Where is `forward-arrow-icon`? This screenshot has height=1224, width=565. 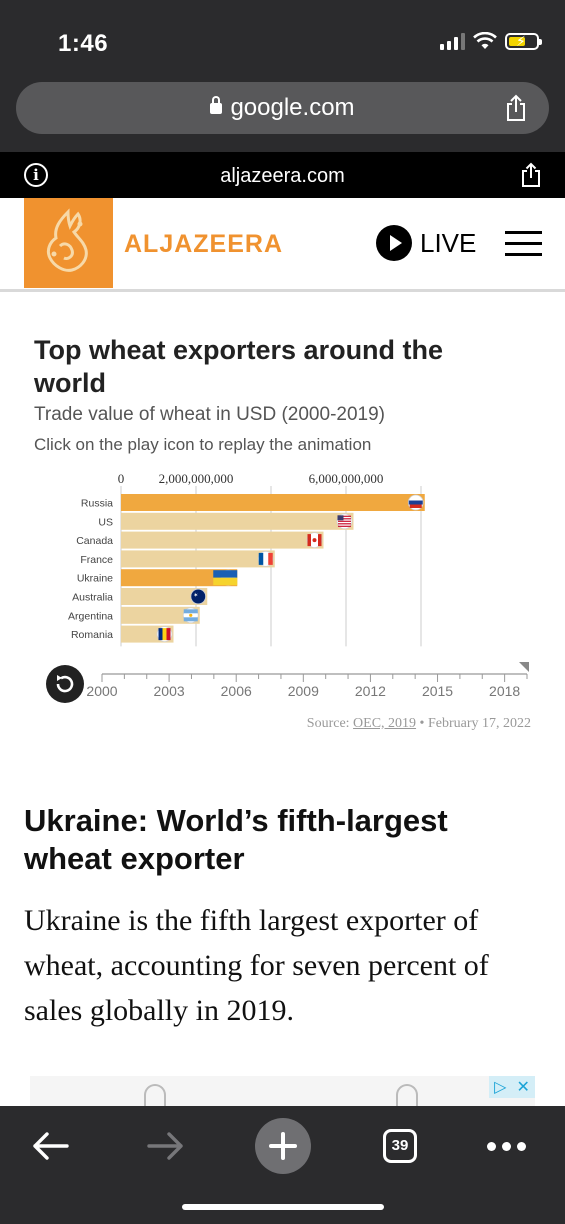
forward-arrow-icon is located at coordinates (165, 1146).